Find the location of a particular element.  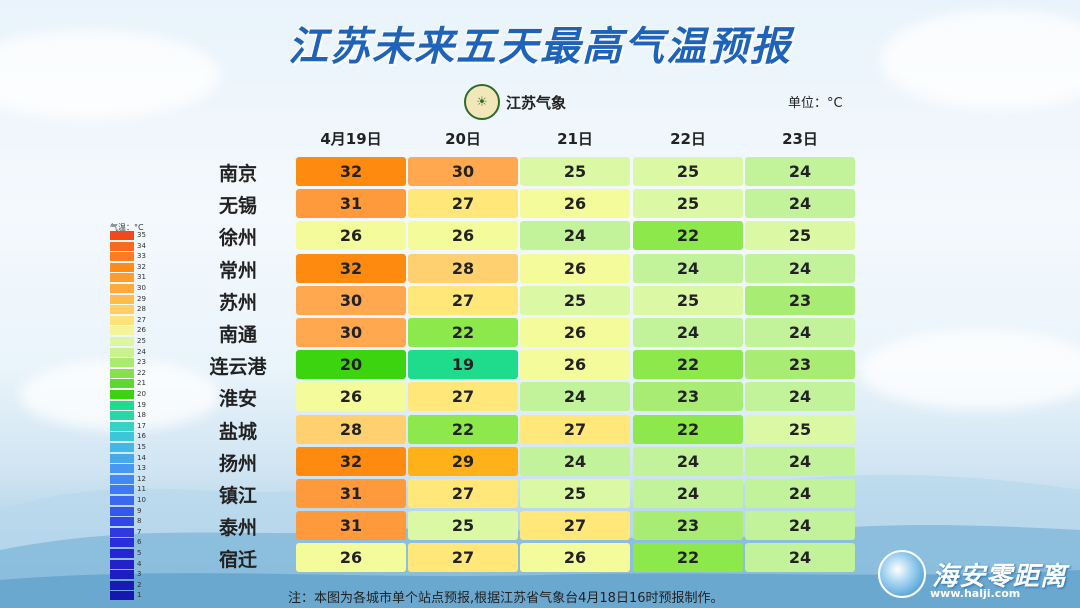

legend-value: 3 is located at coordinates (139, 574).